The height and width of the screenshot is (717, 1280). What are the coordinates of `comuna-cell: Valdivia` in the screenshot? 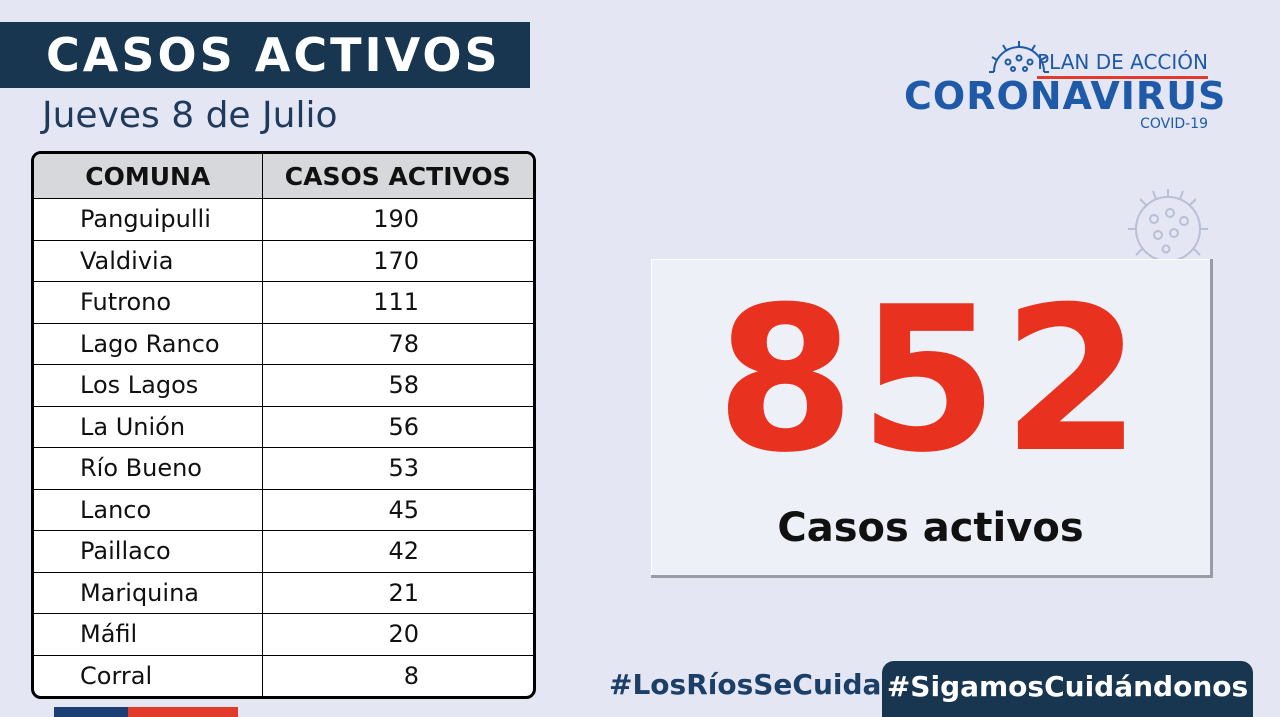 It's located at (148, 260).